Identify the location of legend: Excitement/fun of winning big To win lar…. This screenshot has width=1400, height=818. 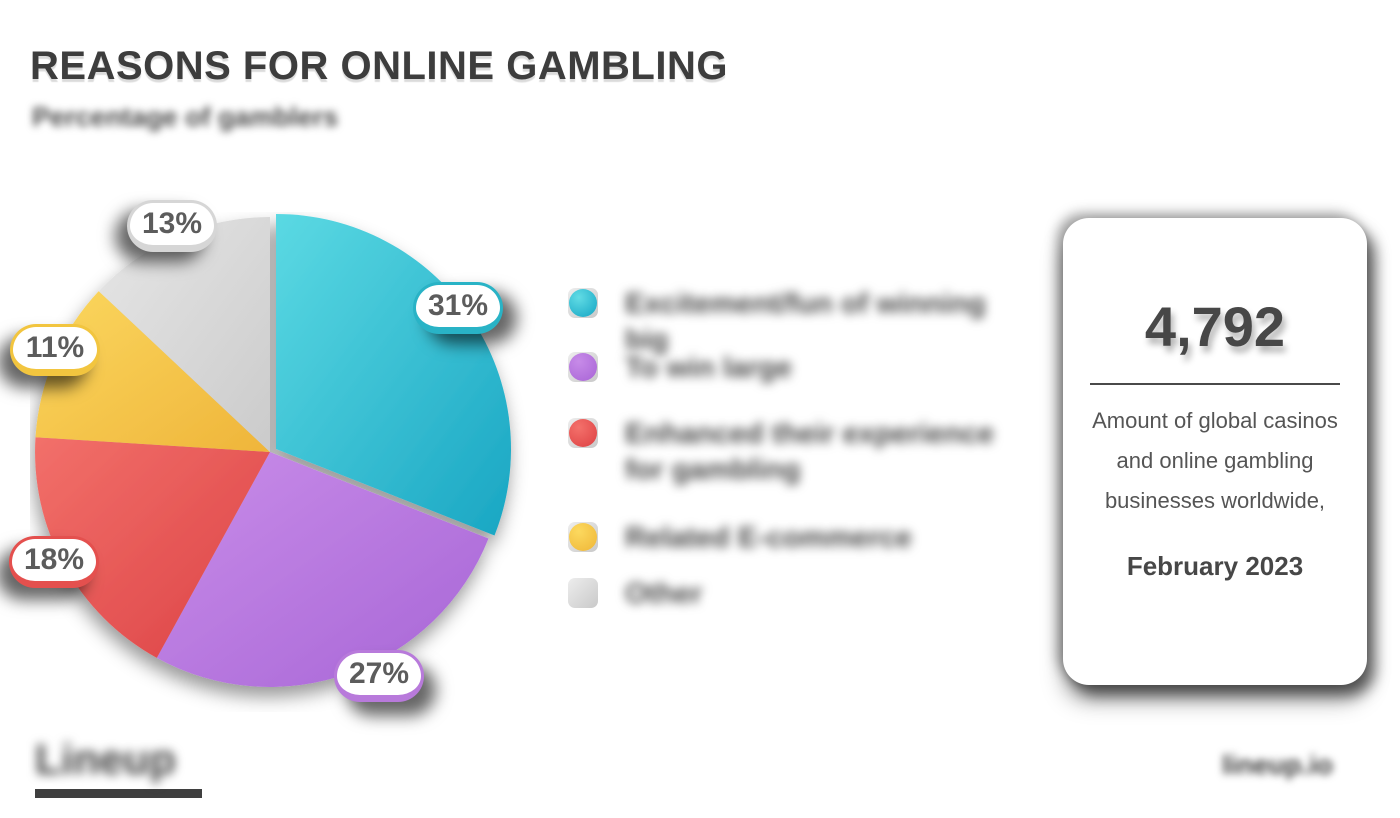
(798, 456).